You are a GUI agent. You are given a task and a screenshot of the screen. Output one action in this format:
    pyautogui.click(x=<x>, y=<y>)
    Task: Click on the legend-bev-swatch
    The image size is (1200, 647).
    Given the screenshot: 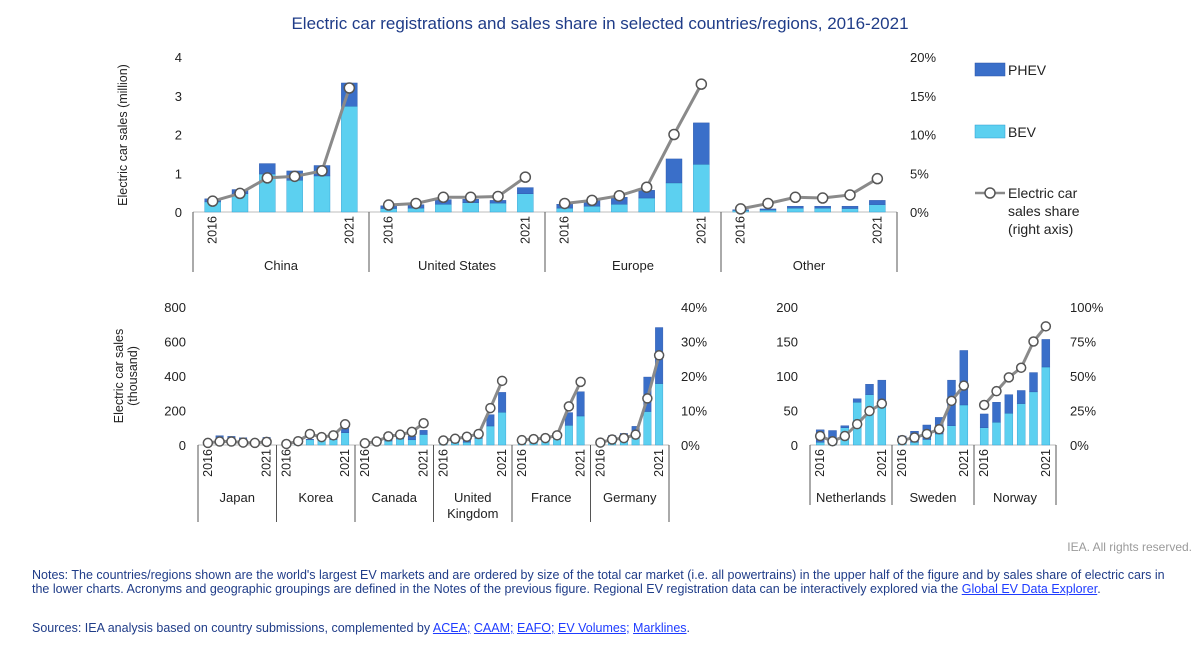 What is the action you would take?
    pyautogui.click(x=990, y=131)
    